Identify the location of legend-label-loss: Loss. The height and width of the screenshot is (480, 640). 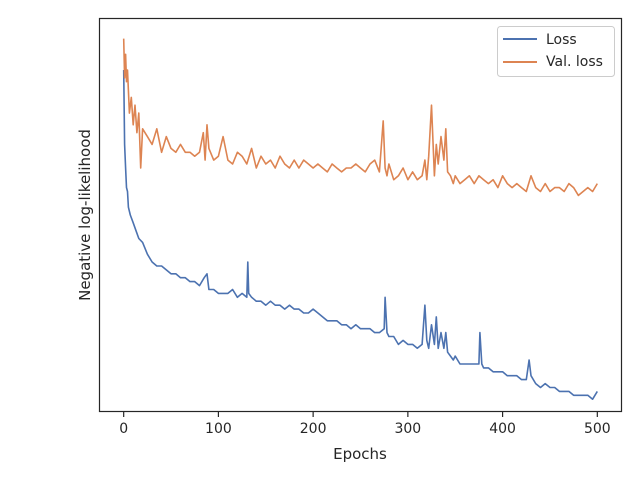
(561, 40).